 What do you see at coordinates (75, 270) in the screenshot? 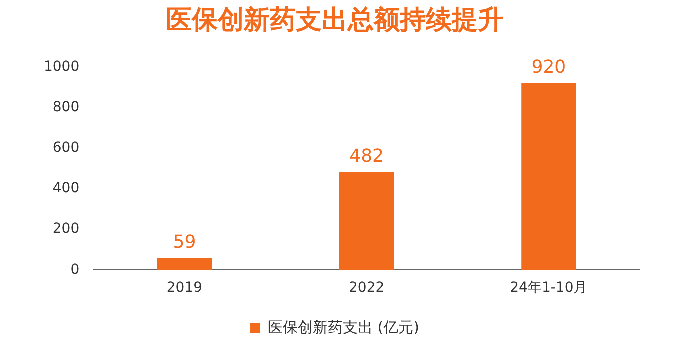
I see `y-tick-label: 0` at bounding box center [75, 270].